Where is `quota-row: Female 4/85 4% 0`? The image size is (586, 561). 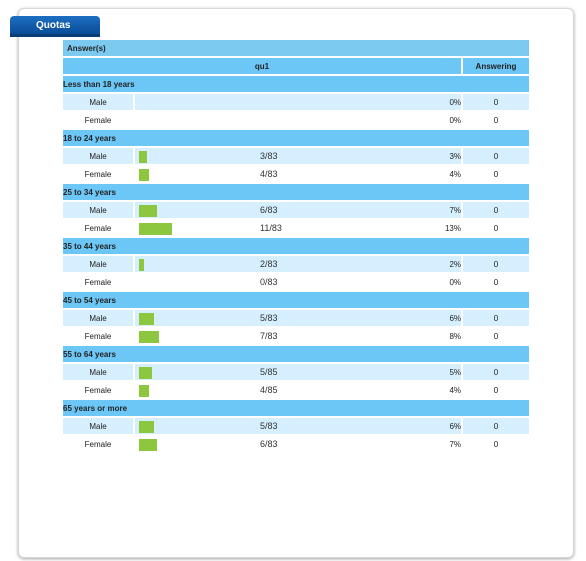 quota-row: Female 4/85 4% 0 is located at coordinates (296, 390).